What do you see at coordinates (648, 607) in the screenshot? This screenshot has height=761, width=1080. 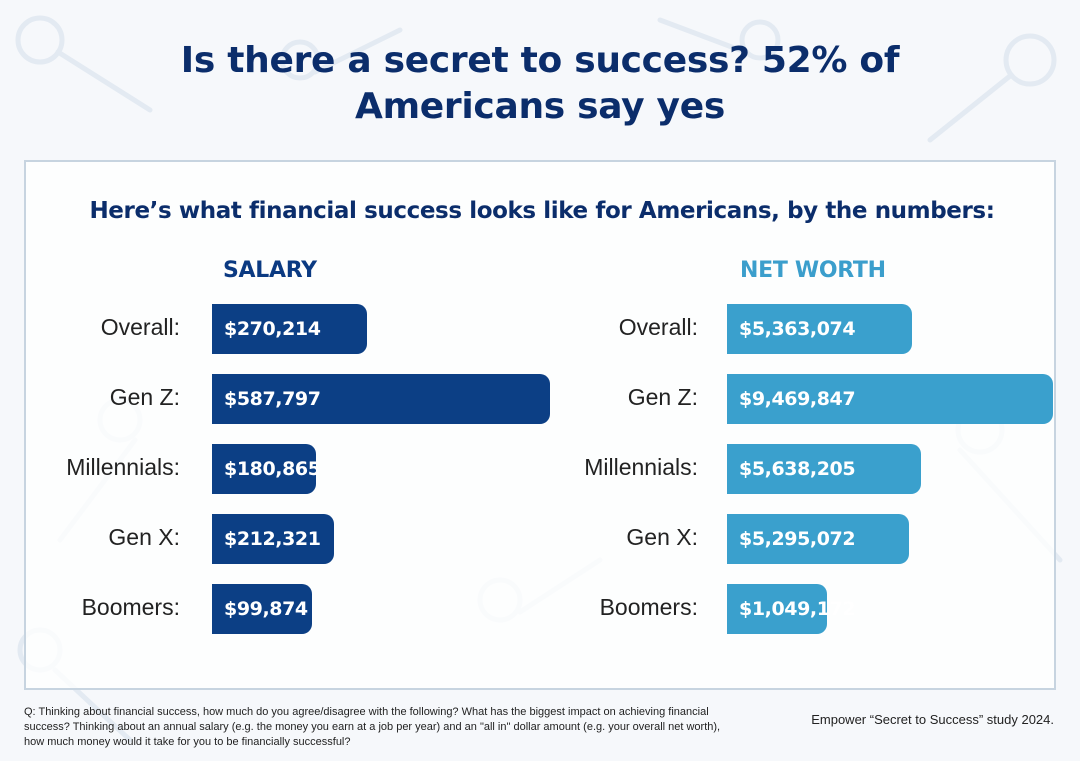 I see `networth-category-label: Boomers:` at bounding box center [648, 607].